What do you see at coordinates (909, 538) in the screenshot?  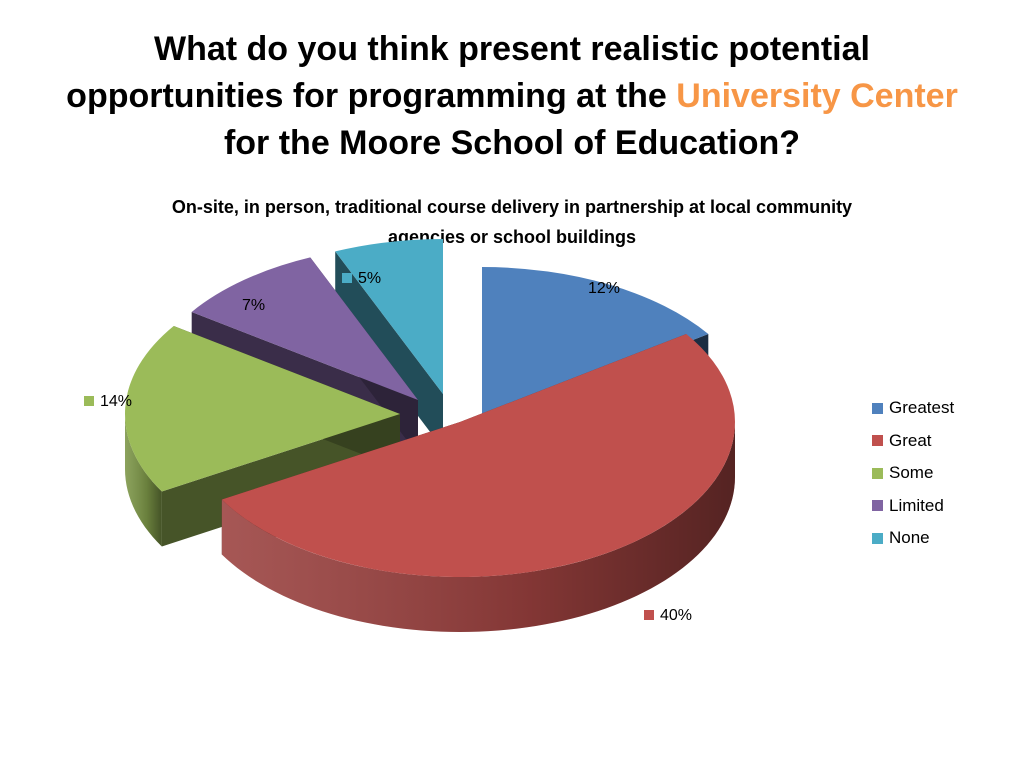 I see `legend-label: None` at bounding box center [909, 538].